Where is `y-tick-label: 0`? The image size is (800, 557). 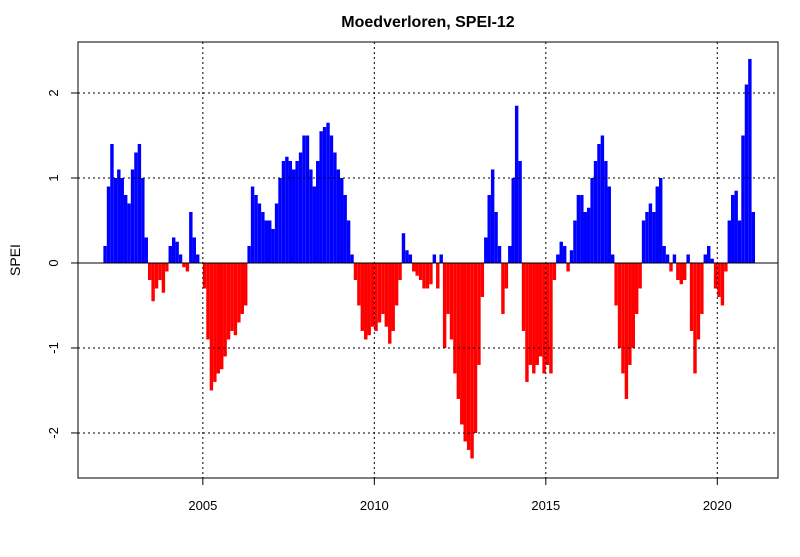
y-tick-label: 0 is located at coordinates (53, 262).